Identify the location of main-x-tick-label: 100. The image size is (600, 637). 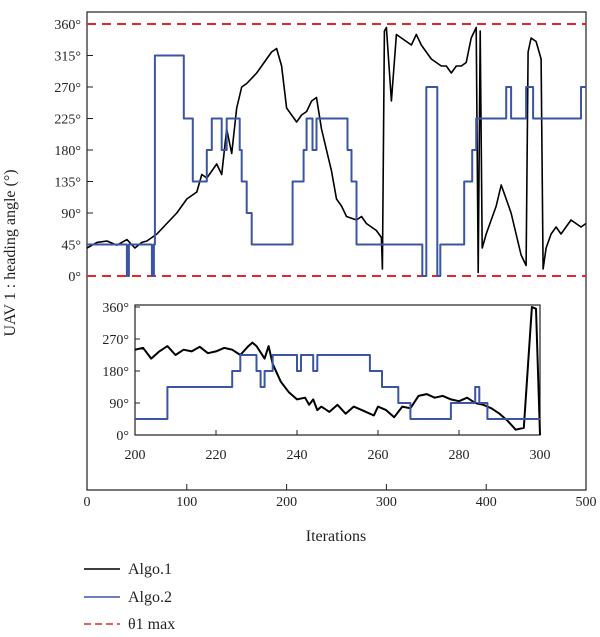
(186, 502).